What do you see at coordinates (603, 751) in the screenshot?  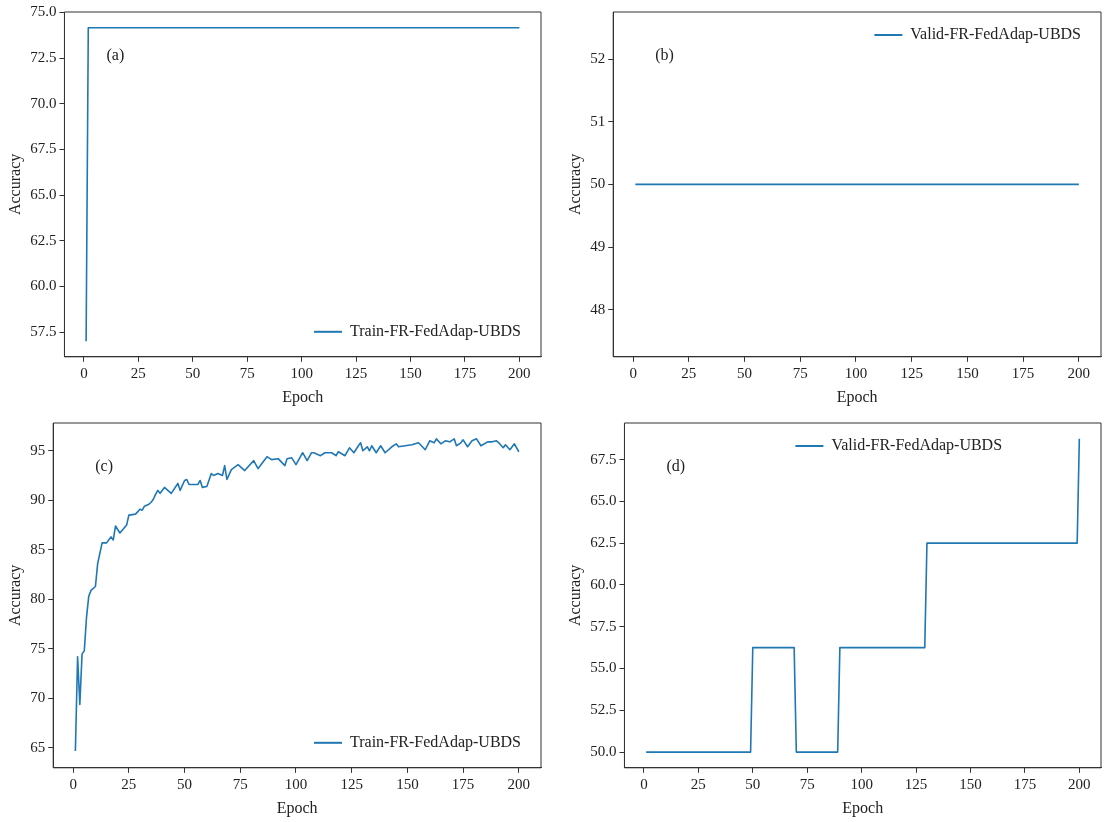 I see `y-tick-label: 50.0` at bounding box center [603, 751].